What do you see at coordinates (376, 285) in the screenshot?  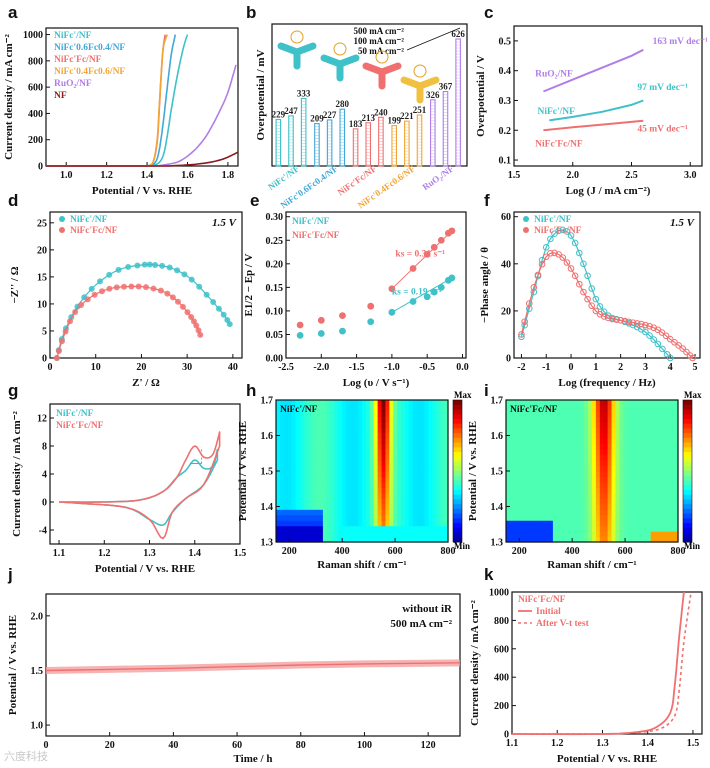 I see `plot-frame` at bounding box center [376, 285].